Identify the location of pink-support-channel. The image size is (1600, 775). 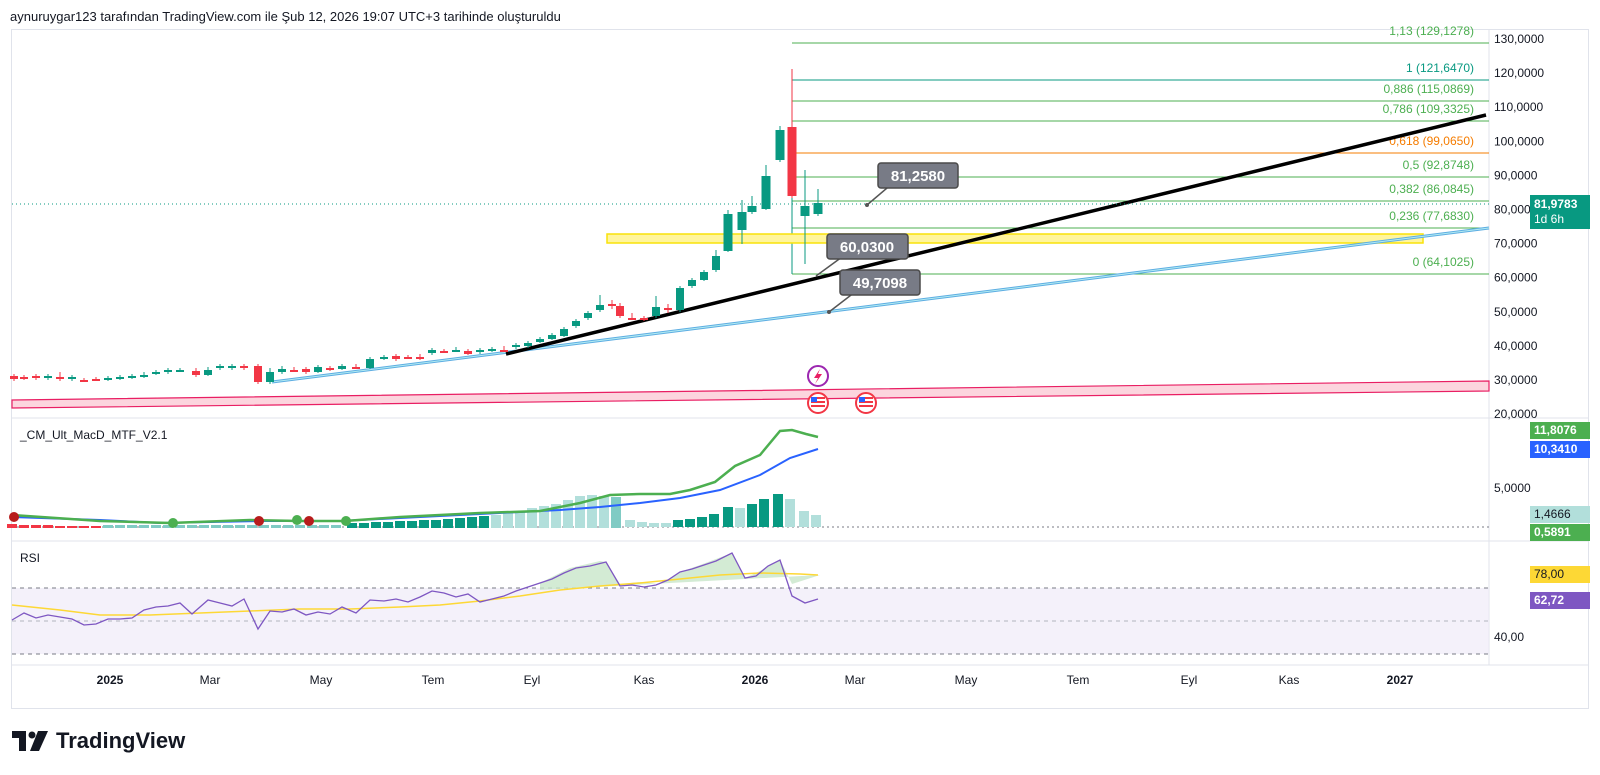
(750, 394).